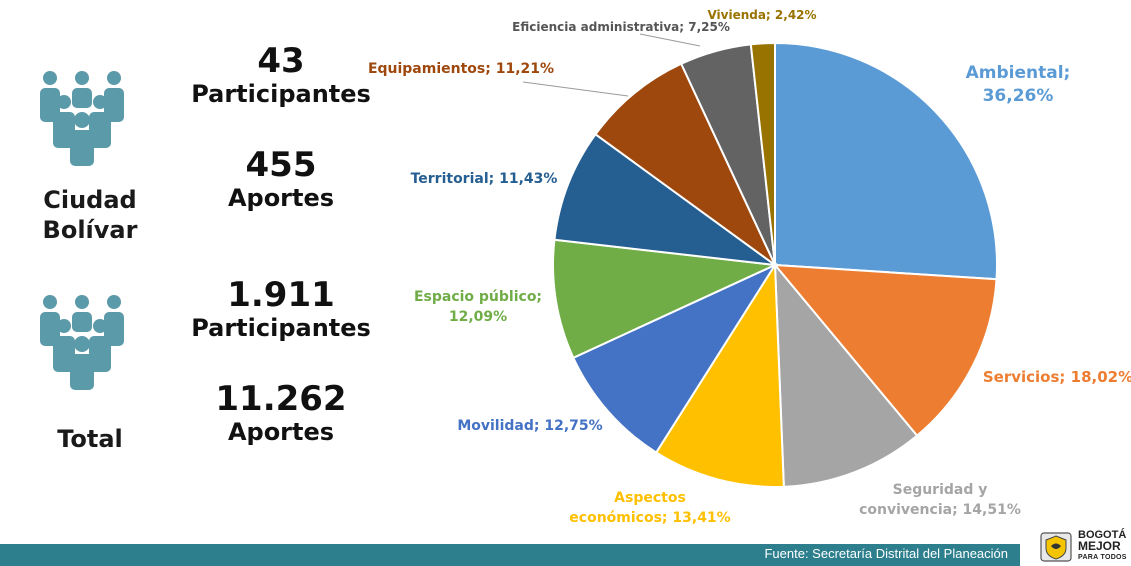 This screenshot has height=566, width=1131. I want to click on slice-label-espacio-p-blico: Espacio público; 12,09%, so click(478, 307).